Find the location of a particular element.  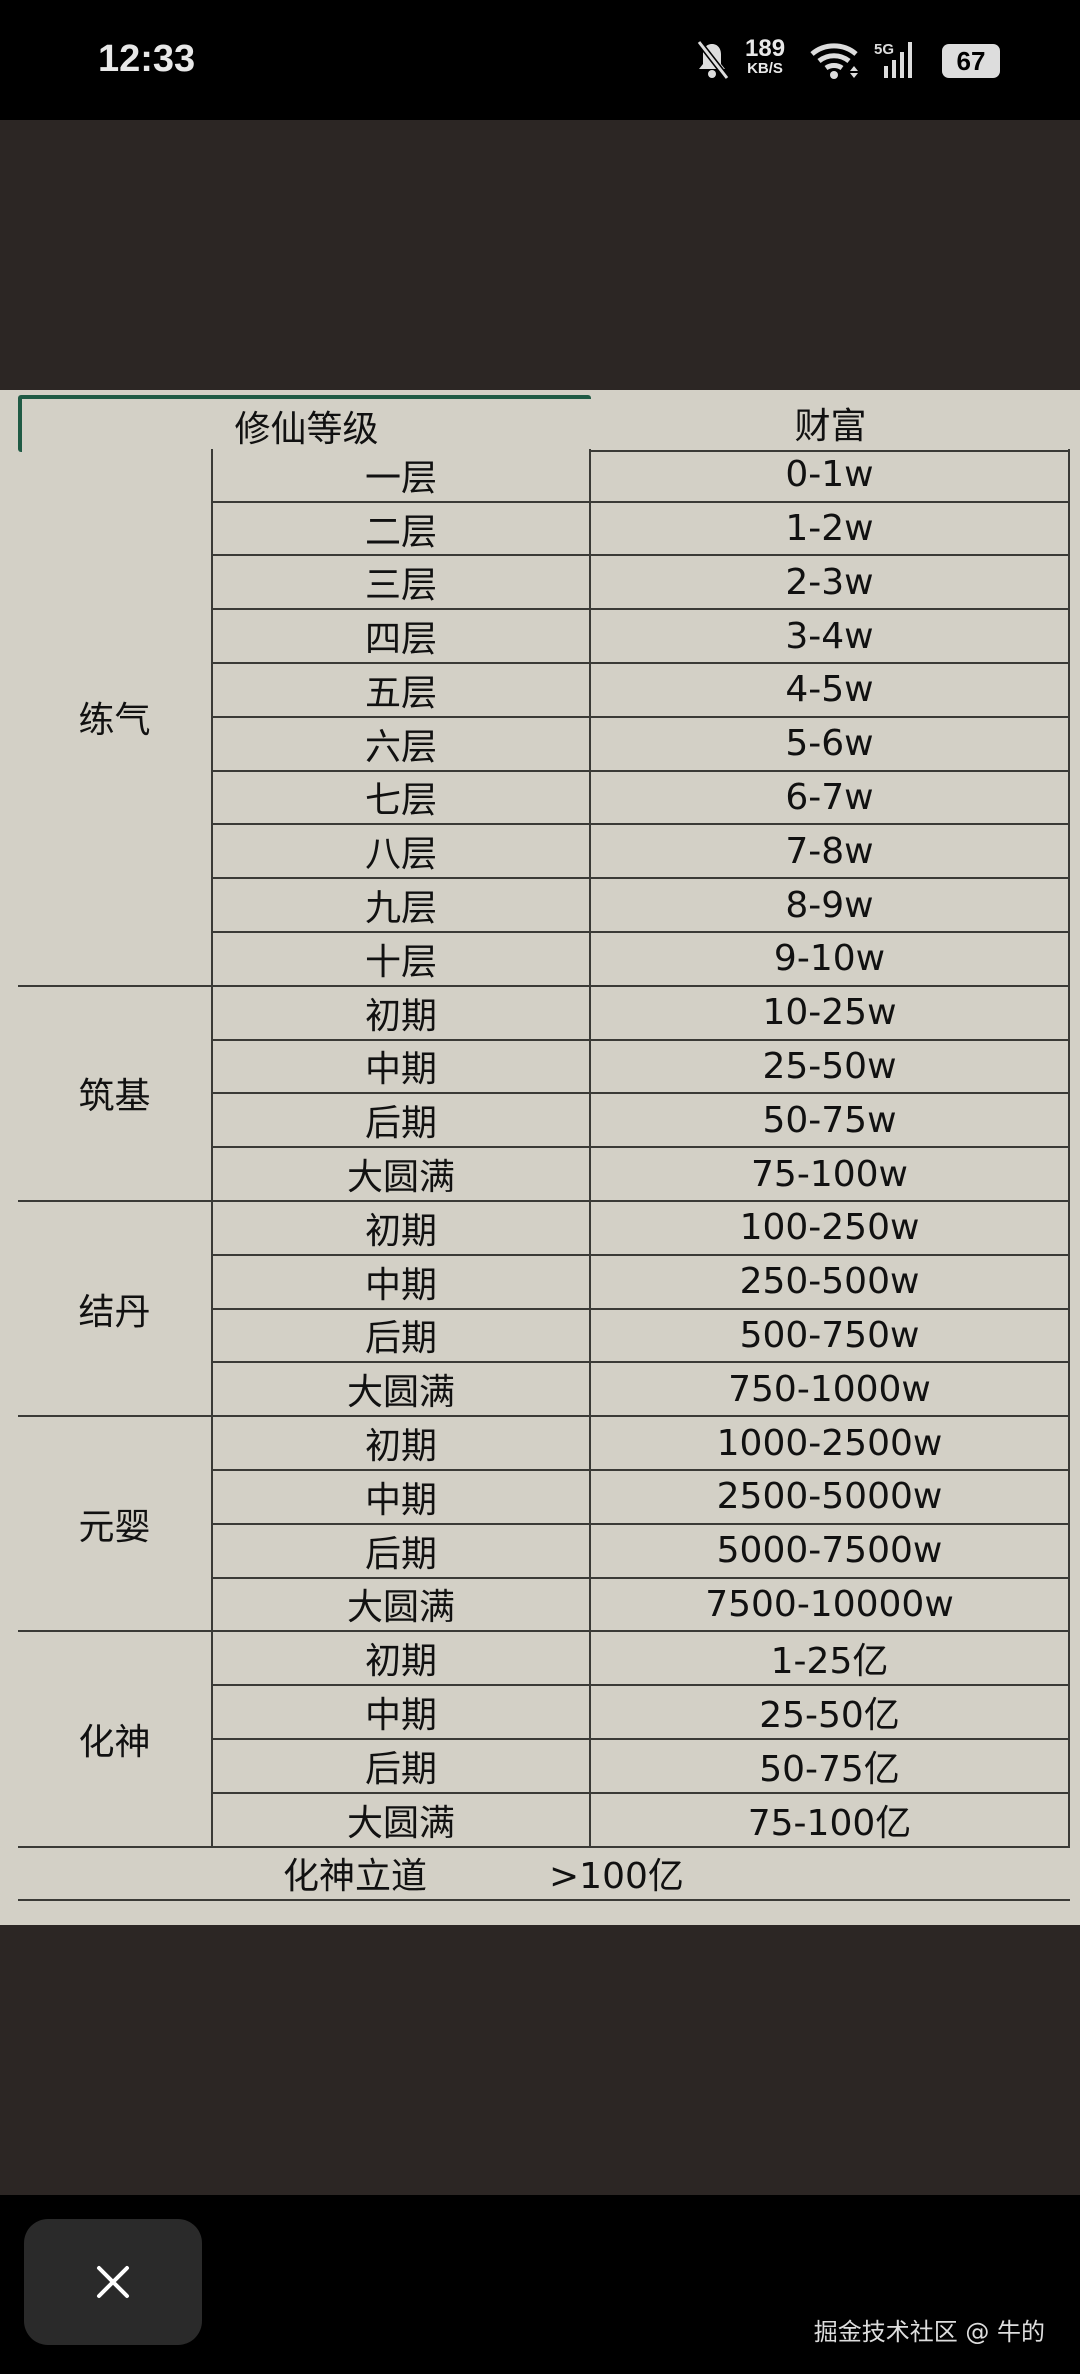

clock: 12:33 is located at coordinates (147, 59).